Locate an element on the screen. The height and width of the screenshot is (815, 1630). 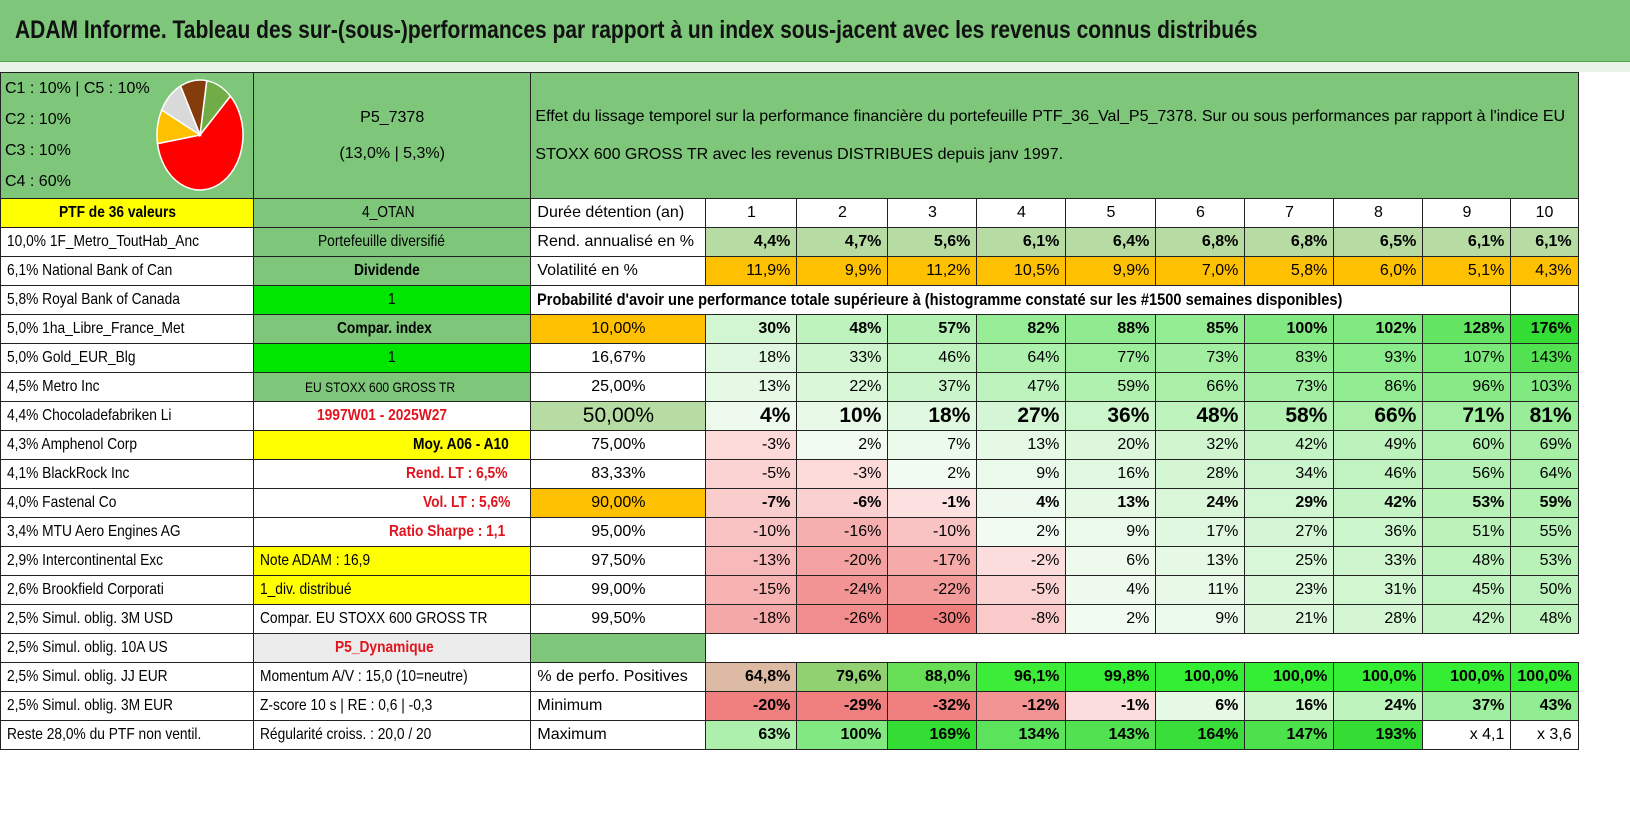
quantile-3-4: 27% is located at coordinates (1021, 416).